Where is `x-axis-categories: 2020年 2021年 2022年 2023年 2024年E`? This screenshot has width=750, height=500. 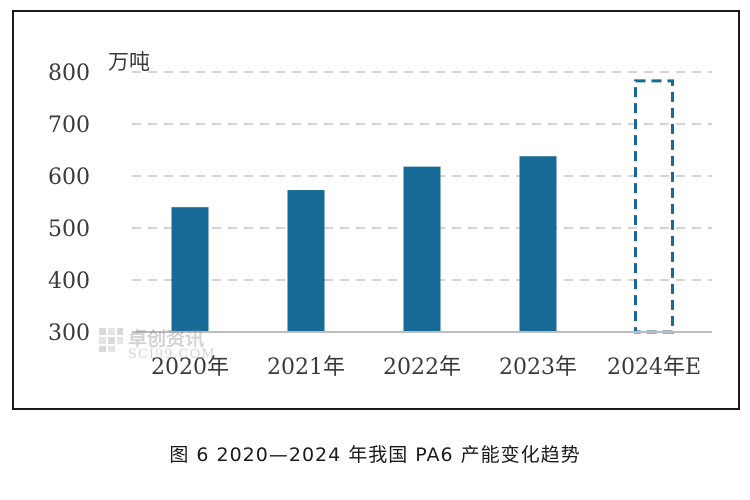 x-axis-categories: 2020年 2021年 2022年 2023年 2024年E is located at coordinates (426, 367).